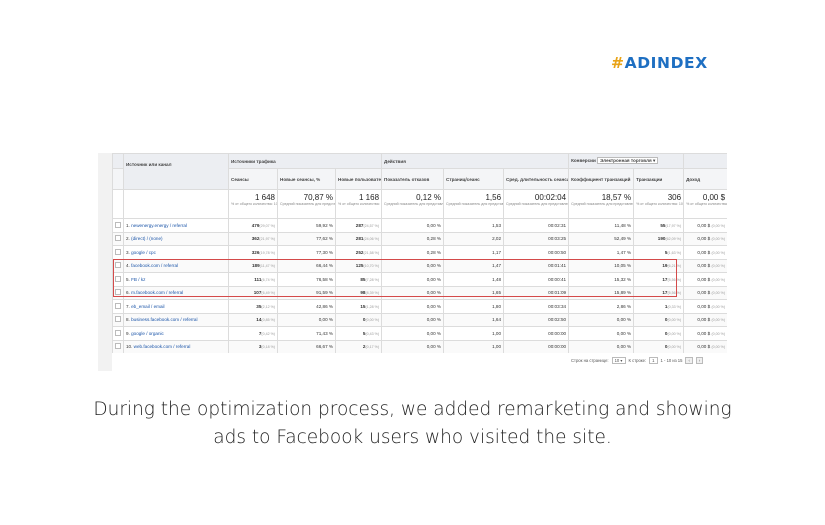 This screenshot has width=825, height=525. What do you see at coordinates (666, 63) in the screenshot?
I see `logo-wordmark: ADINDEX` at bounding box center [666, 63].